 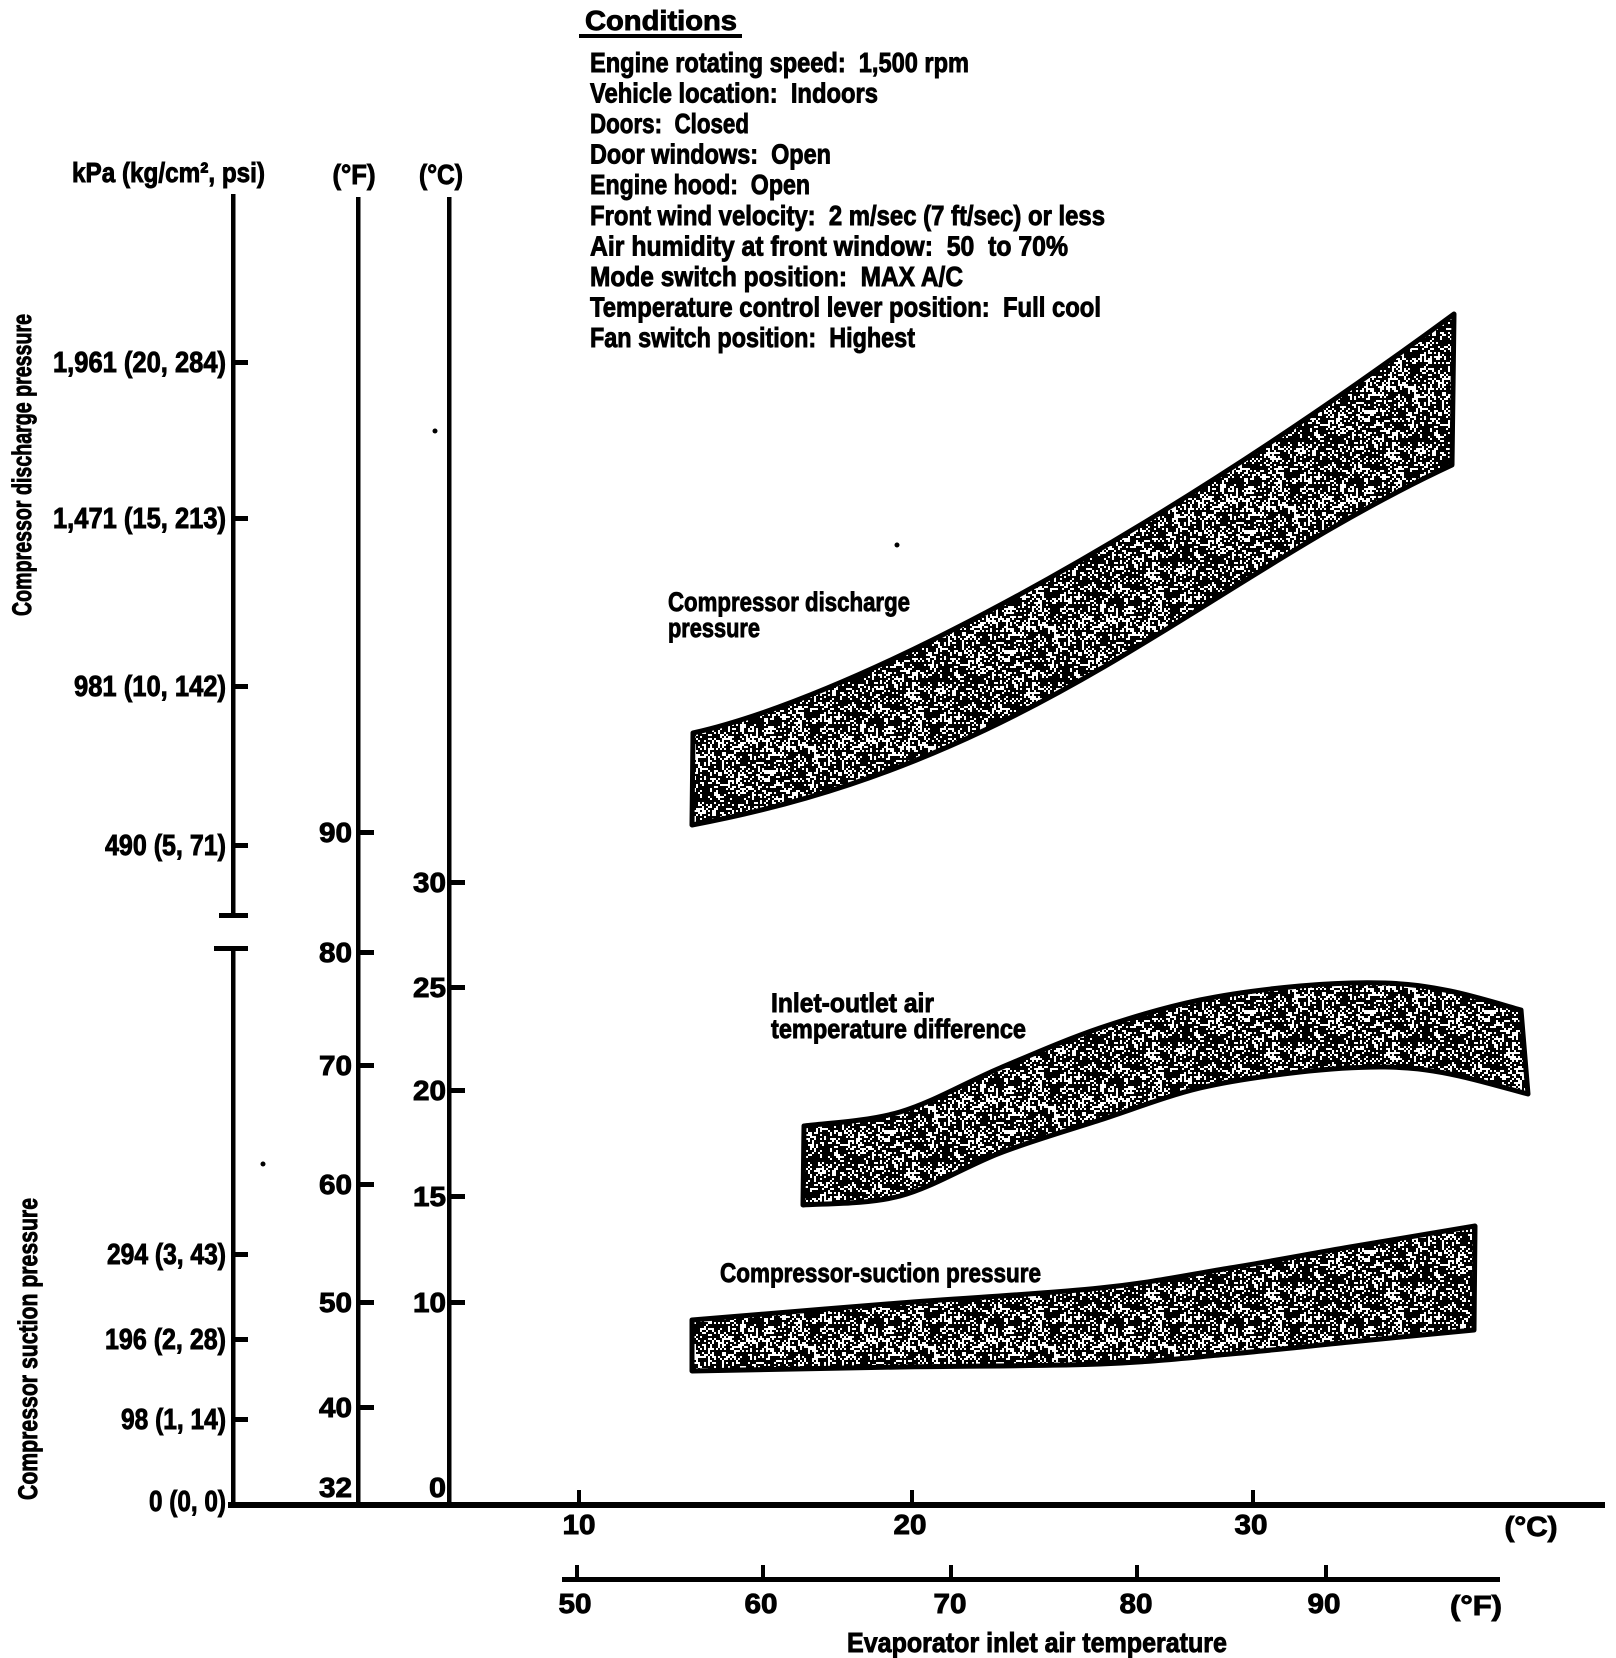 What do you see at coordinates (880, 1273) in the screenshot?
I see `svg-text: Compressor-suction pressure` at bounding box center [880, 1273].